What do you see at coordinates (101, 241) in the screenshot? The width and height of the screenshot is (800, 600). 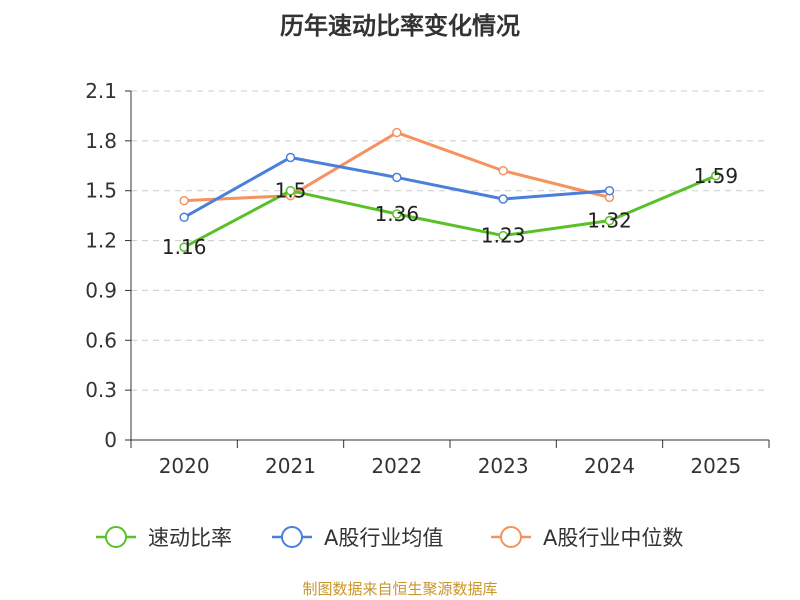 I see `y-tick-label-4: 1.2` at bounding box center [101, 241].